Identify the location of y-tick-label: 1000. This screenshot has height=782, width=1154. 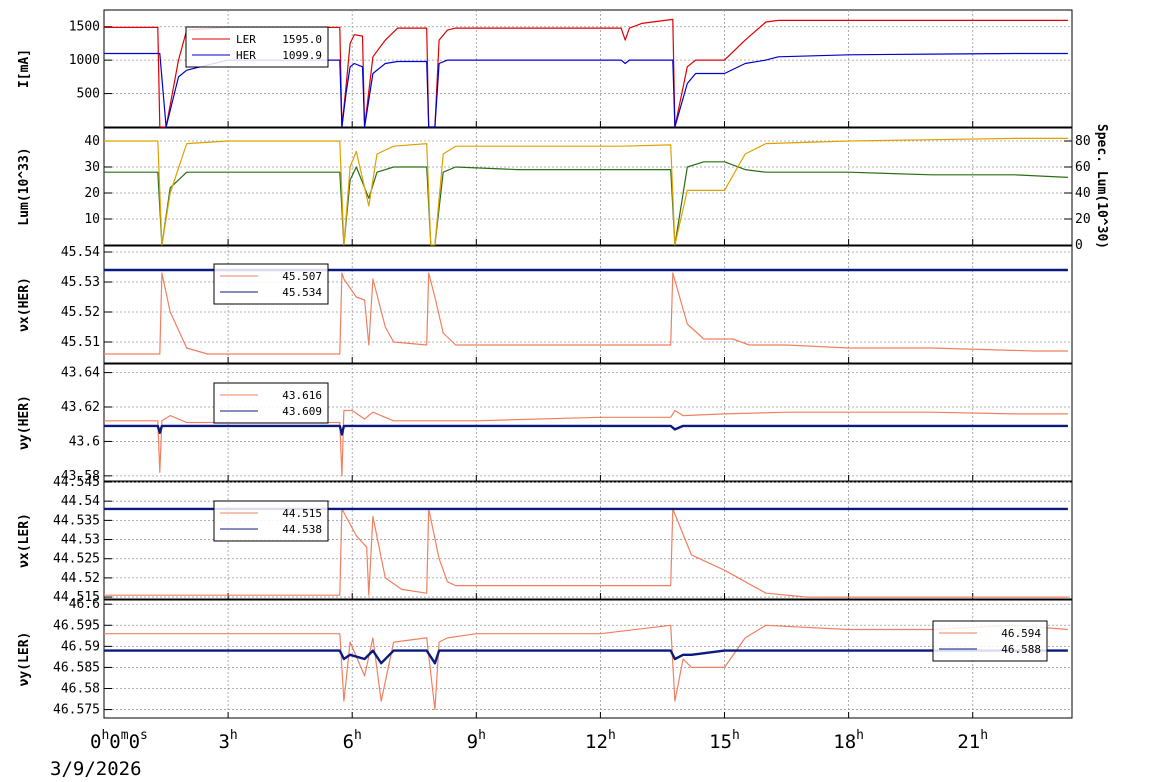
(84, 60).